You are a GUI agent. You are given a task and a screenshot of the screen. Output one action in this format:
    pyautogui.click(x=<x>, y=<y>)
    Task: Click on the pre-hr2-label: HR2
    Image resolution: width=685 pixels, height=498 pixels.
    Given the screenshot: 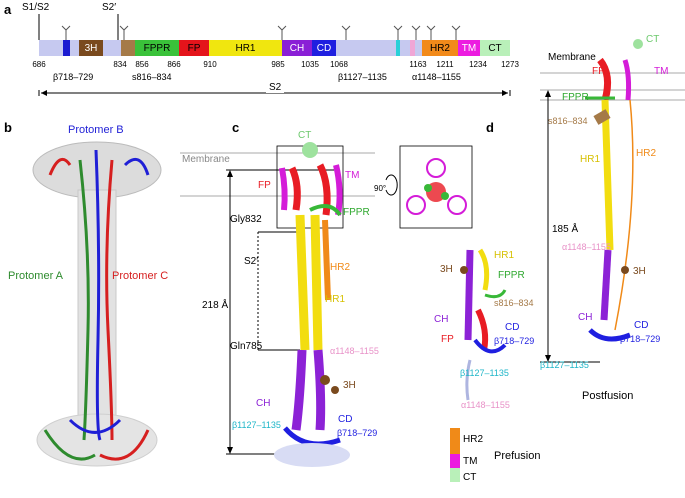 What is the action you would take?
    pyautogui.click(x=473, y=439)
    